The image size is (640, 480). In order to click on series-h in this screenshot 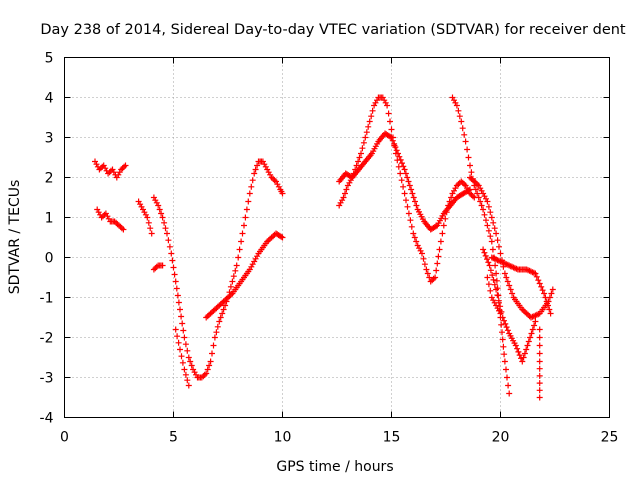, I will do `click(407, 189)`.